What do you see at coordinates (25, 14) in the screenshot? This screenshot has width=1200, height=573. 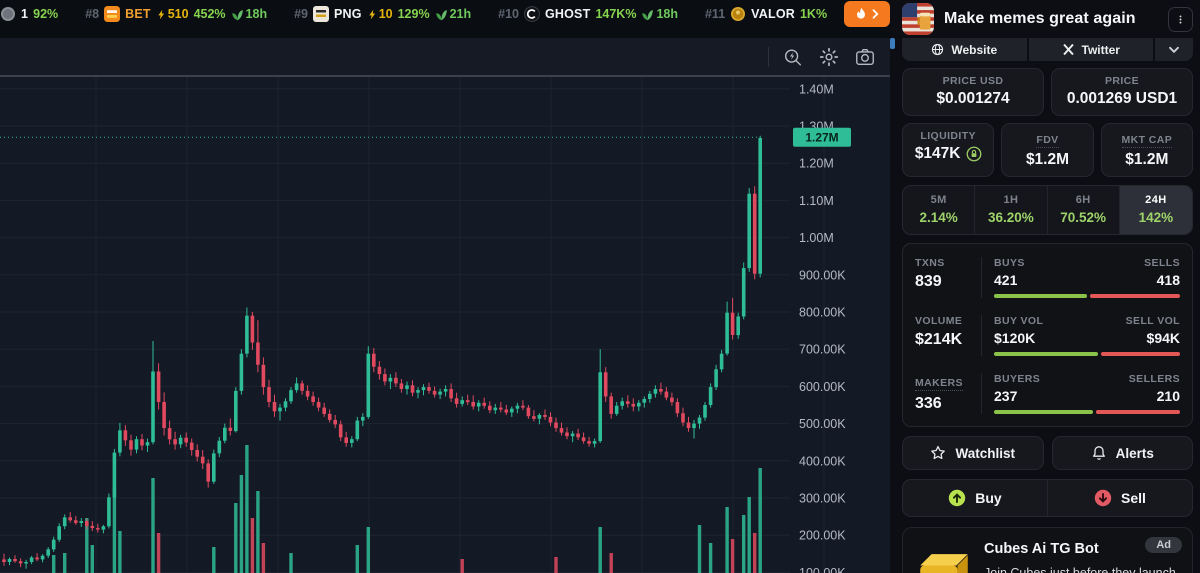 I see `ticker-symbol: 1` at bounding box center [25, 14].